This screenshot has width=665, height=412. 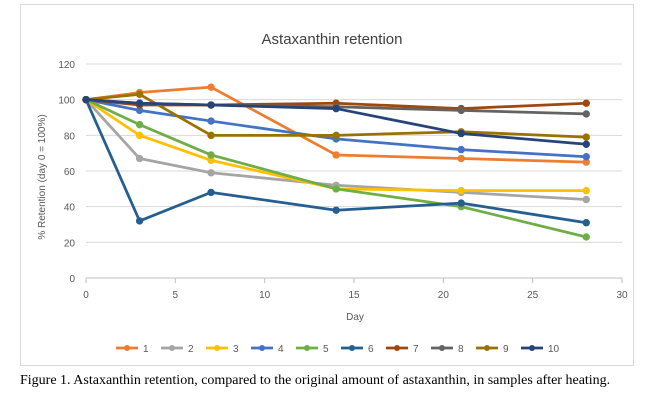 What do you see at coordinates (132, 349) in the screenshot?
I see `legend-item-1: 1` at bounding box center [132, 349].